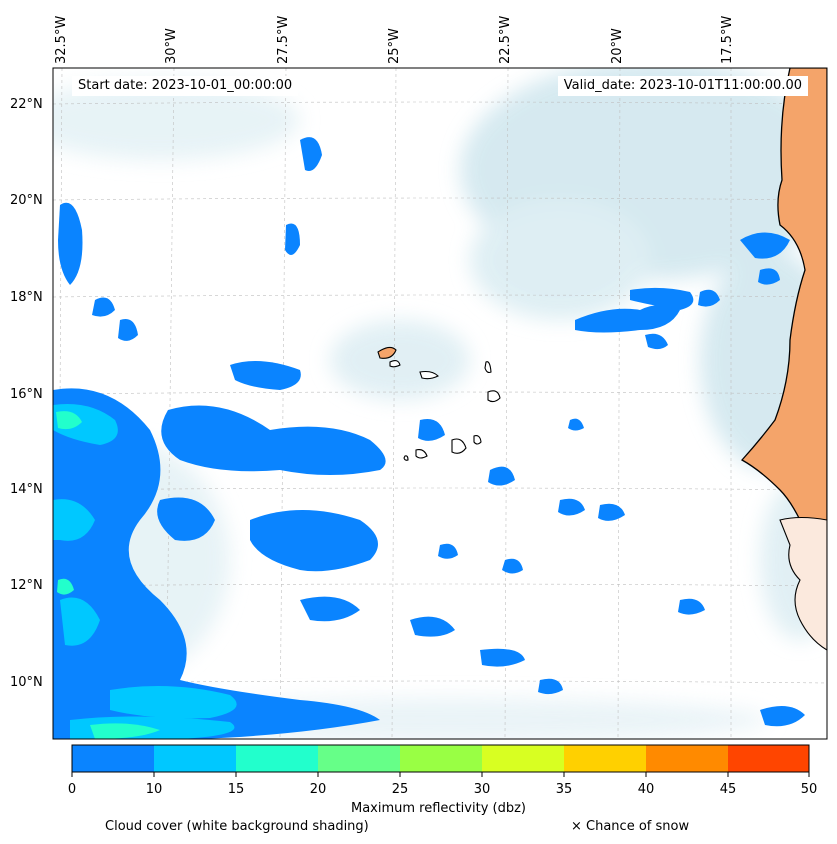 The height and width of the screenshot is (844, 837). I want to click on lat-label: 12°N, so click(26, 585).